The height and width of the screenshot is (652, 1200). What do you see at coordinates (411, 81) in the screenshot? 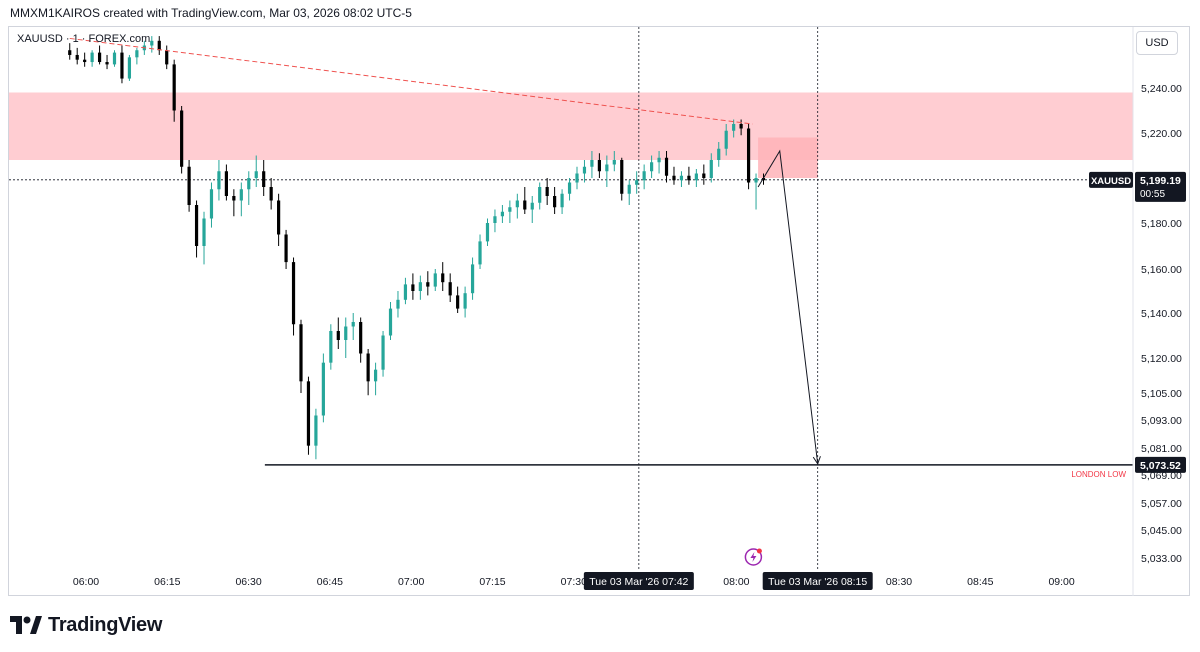
I see `trendline` at bounding box center [411, 81].